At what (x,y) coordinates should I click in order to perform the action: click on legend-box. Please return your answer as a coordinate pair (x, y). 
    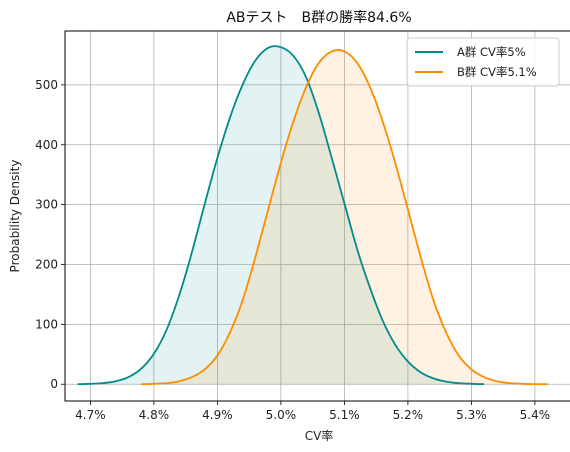
    Looking at the image, I should click on (483, 62).